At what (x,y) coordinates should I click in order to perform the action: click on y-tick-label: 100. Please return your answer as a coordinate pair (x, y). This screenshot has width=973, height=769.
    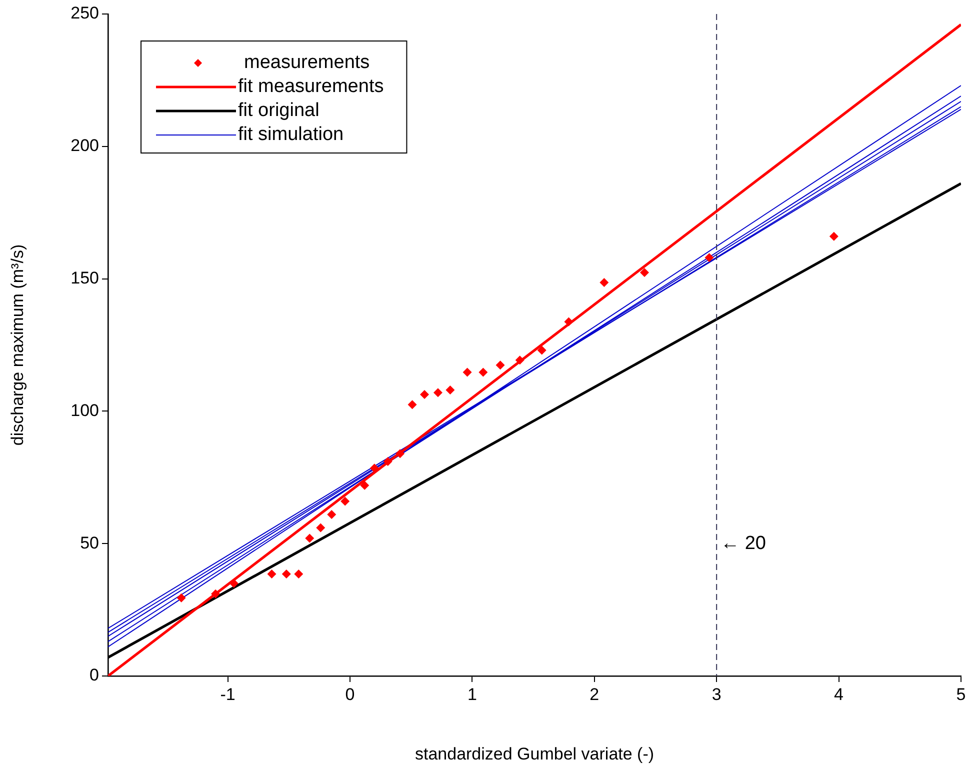
    Looking at the image, I should click on (84, 410).